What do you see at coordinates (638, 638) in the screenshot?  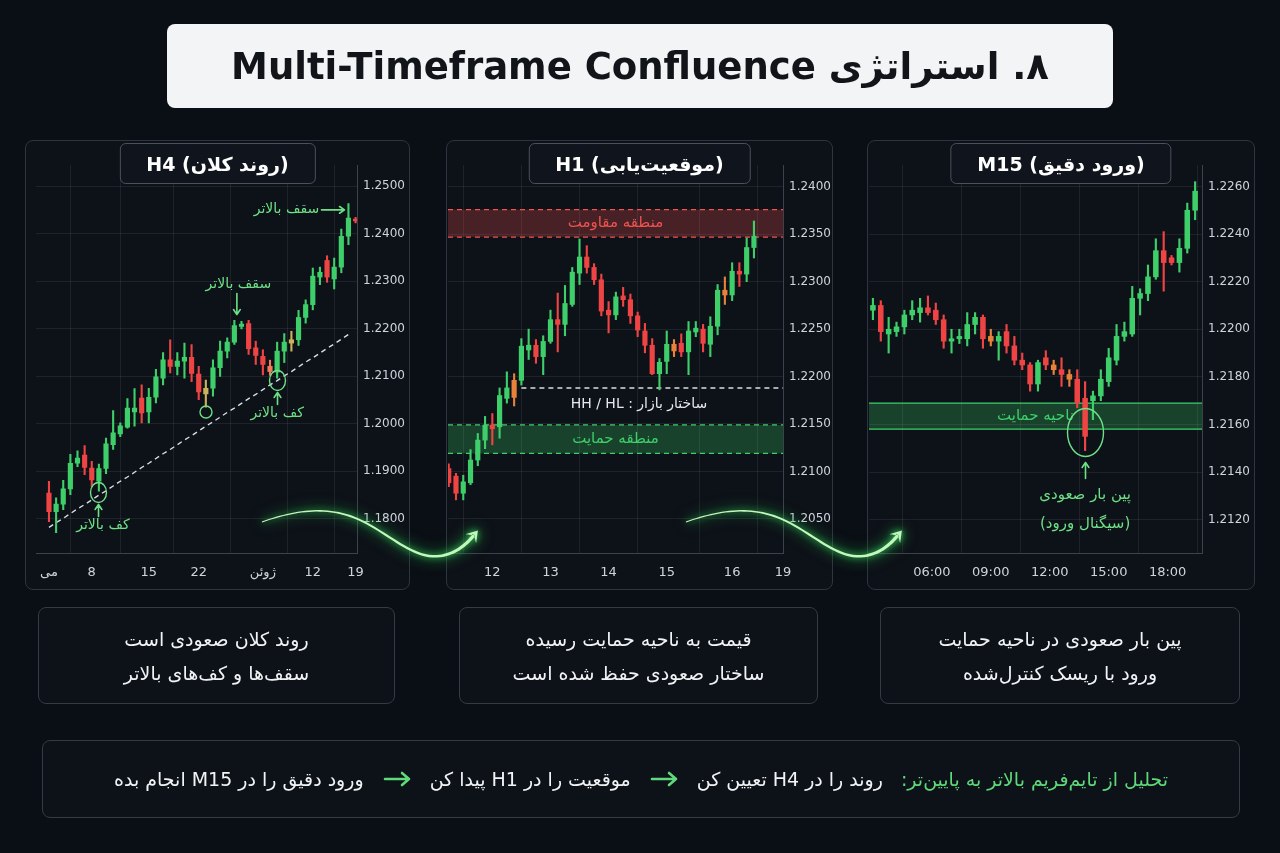 I see `text: قیمت به ناحیه حمایت رسیده` at bounding box center [638, 638].